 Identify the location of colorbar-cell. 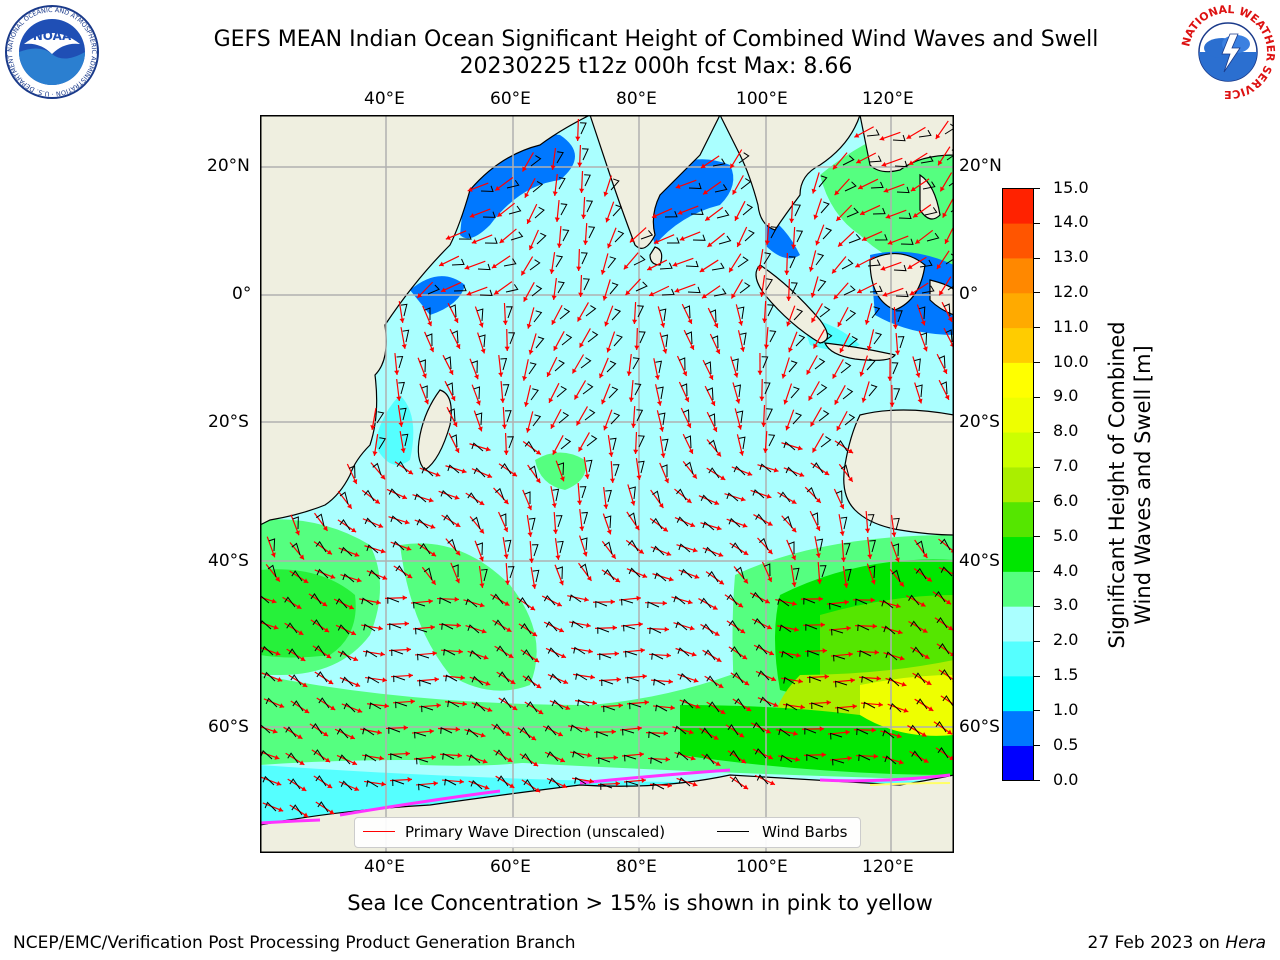
(1018, 519).